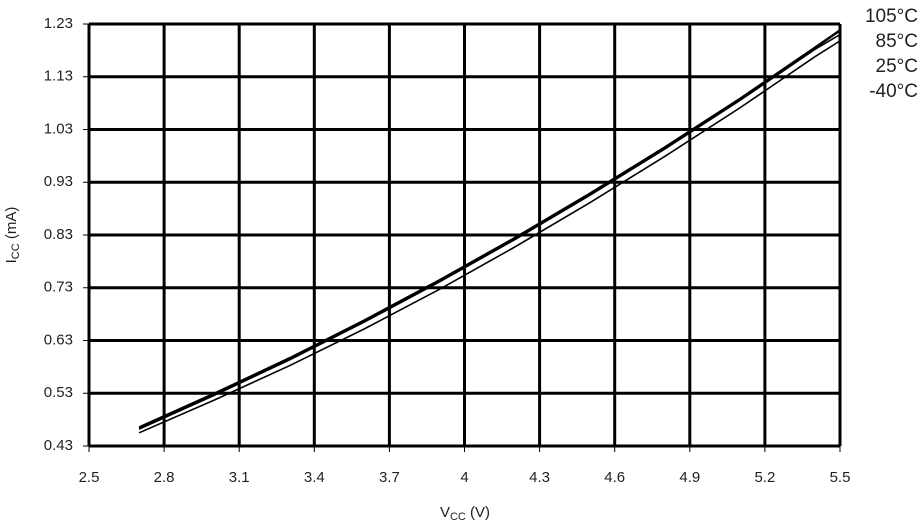 This screenshot has width=922, height=529. Describe the element at coordinates (891, 16) in the screenshot. I see `legend-label: 105°C` at that location.